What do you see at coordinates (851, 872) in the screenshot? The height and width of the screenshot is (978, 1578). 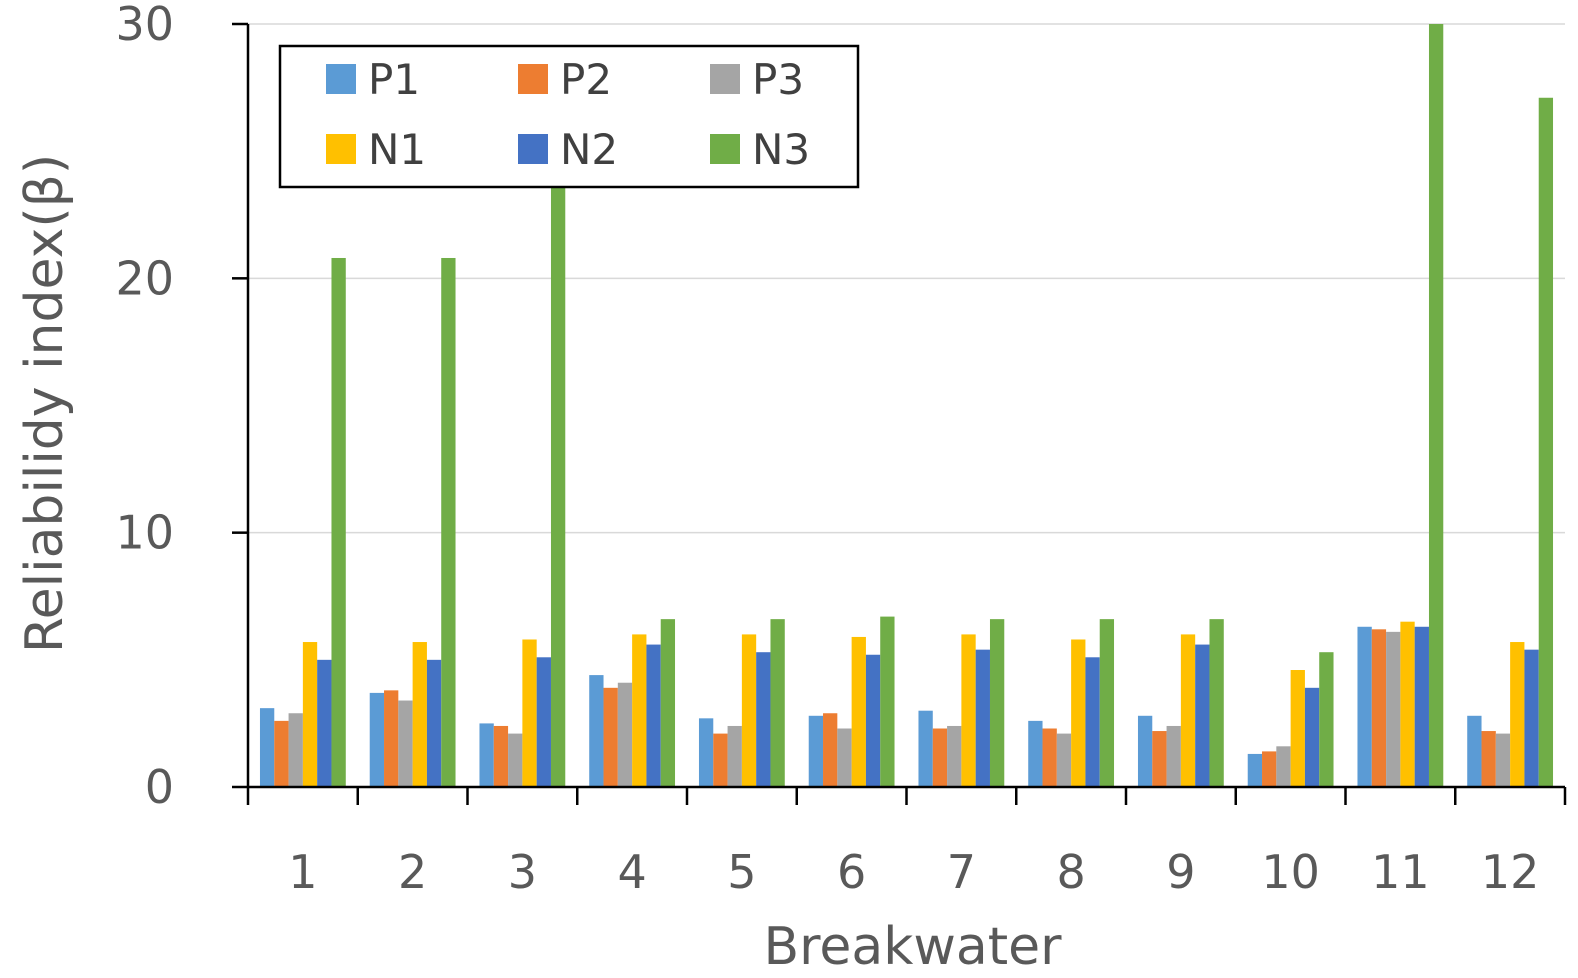 I see `x-tick-label: 6` at bounding box center [851, 872].